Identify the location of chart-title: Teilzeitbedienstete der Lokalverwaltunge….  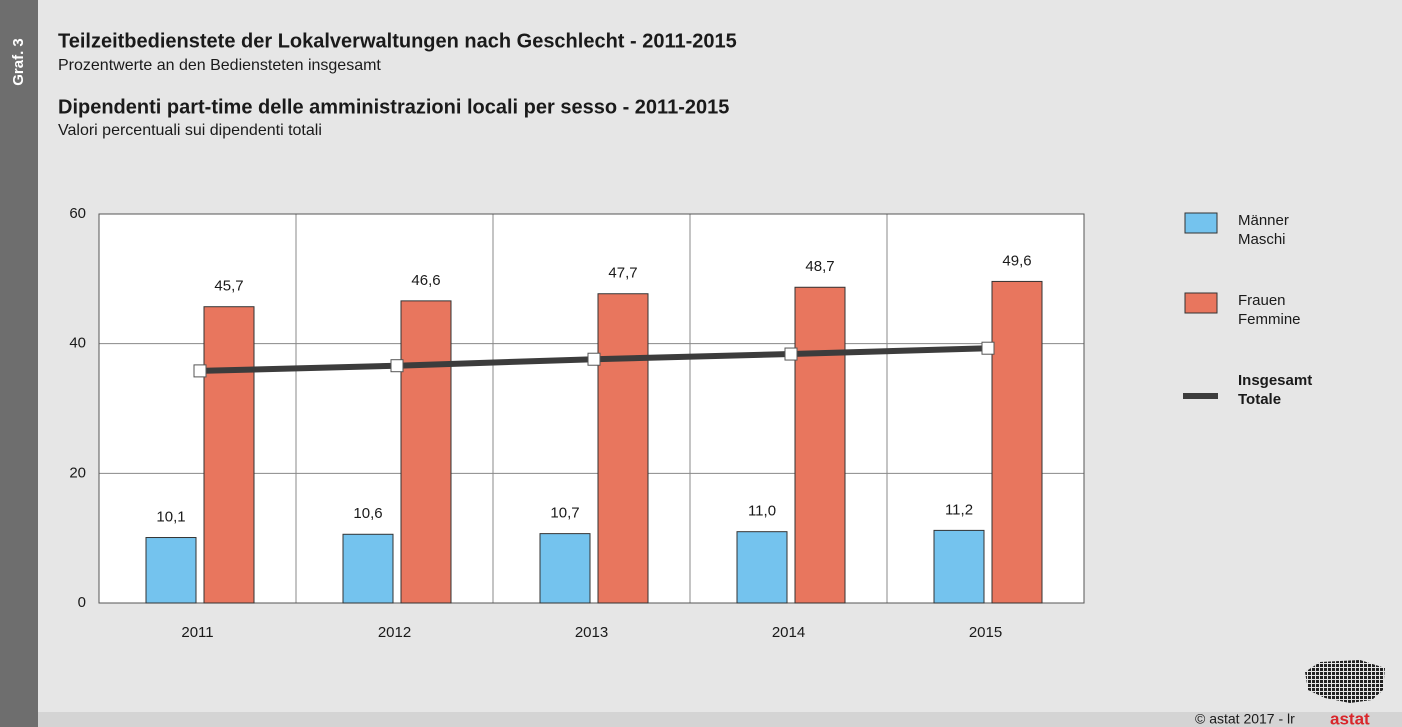
(397, 41).